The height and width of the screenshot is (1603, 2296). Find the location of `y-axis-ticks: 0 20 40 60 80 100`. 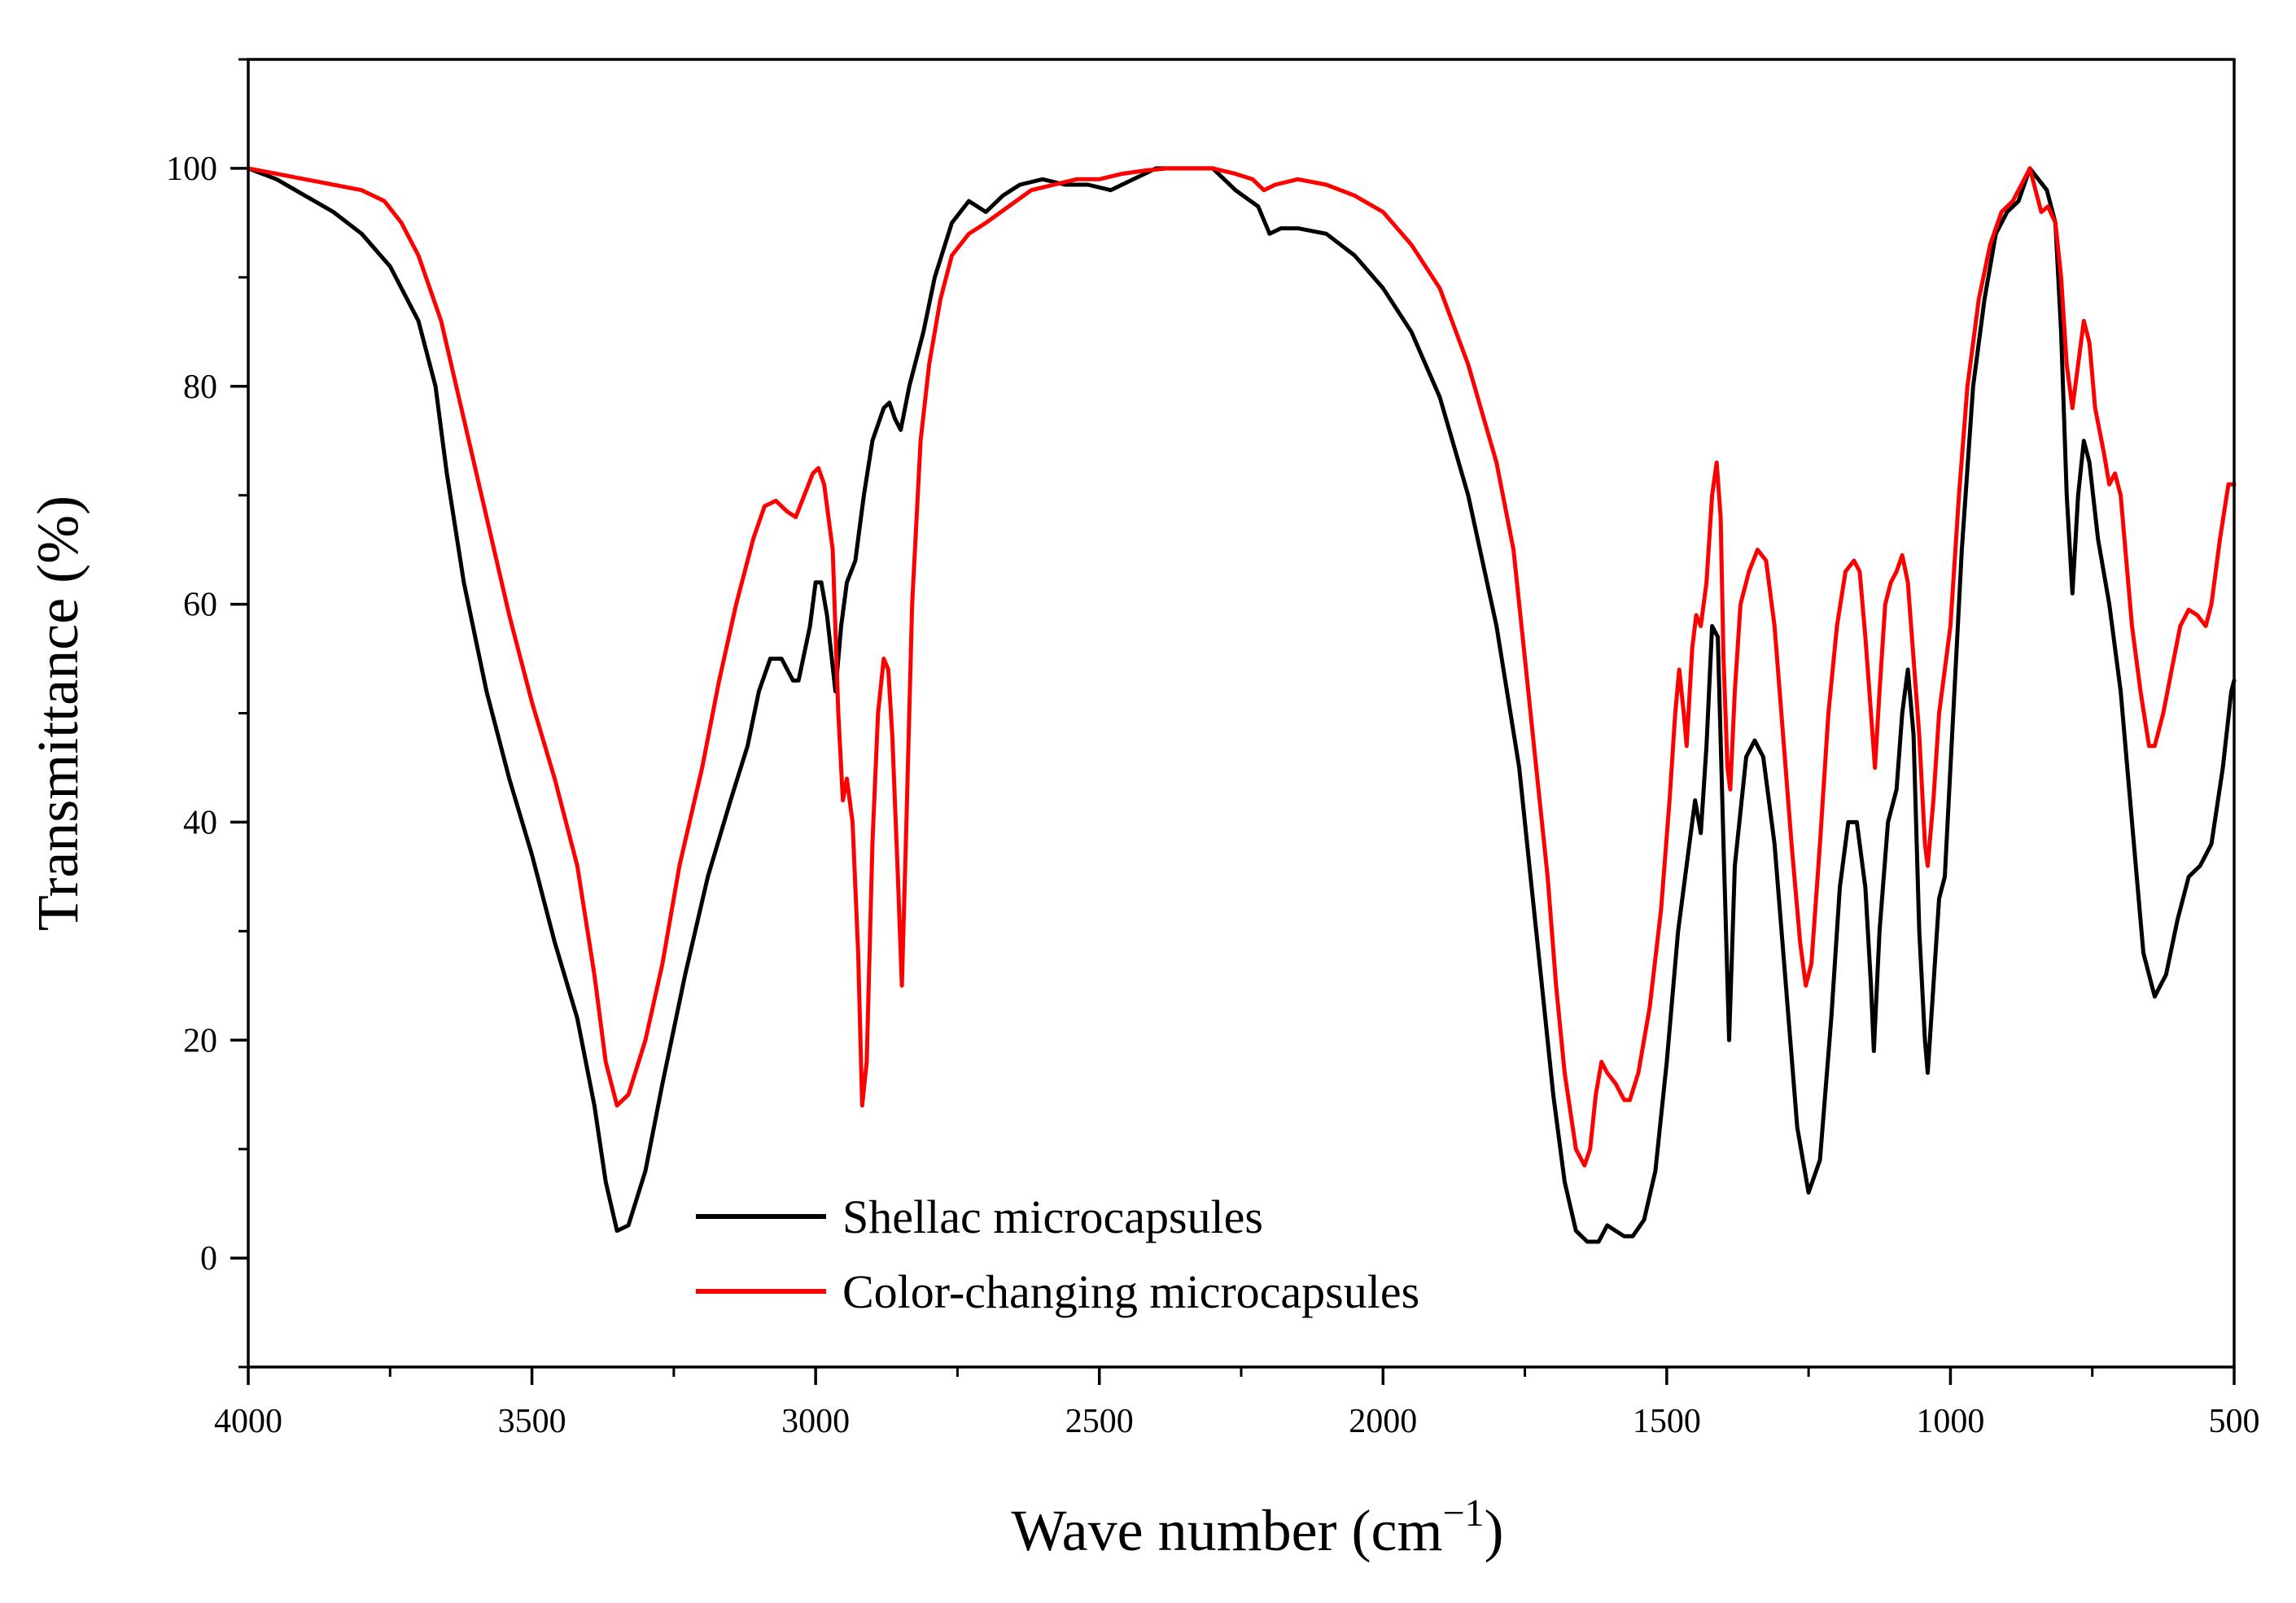

y-axis-ticks: 0 20 40 60 80 100 is located at coordinates (207, 713).